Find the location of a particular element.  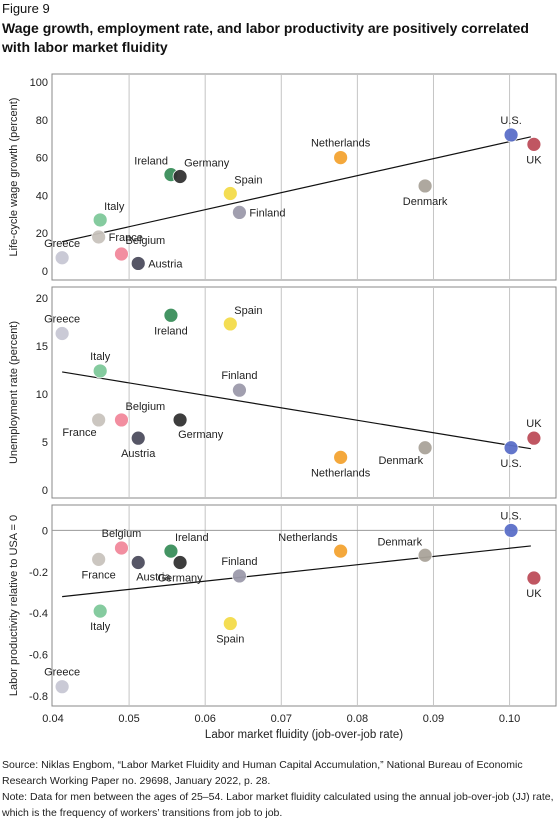

y-tick-label: 15 is located at coordinates (42, 347).